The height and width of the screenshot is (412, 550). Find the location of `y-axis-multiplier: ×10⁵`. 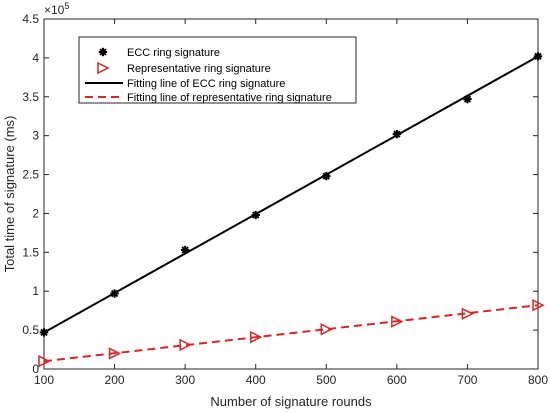

y-axis-multiplier: ×10⁵ is located at coordinates (56, 9).